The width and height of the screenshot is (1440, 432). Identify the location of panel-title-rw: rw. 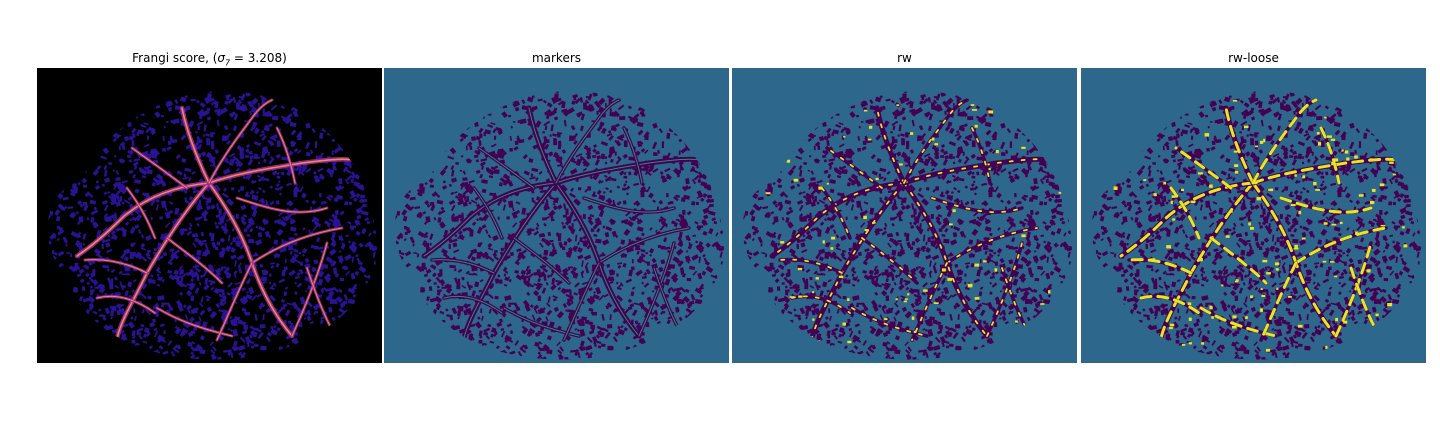
(904, 58).